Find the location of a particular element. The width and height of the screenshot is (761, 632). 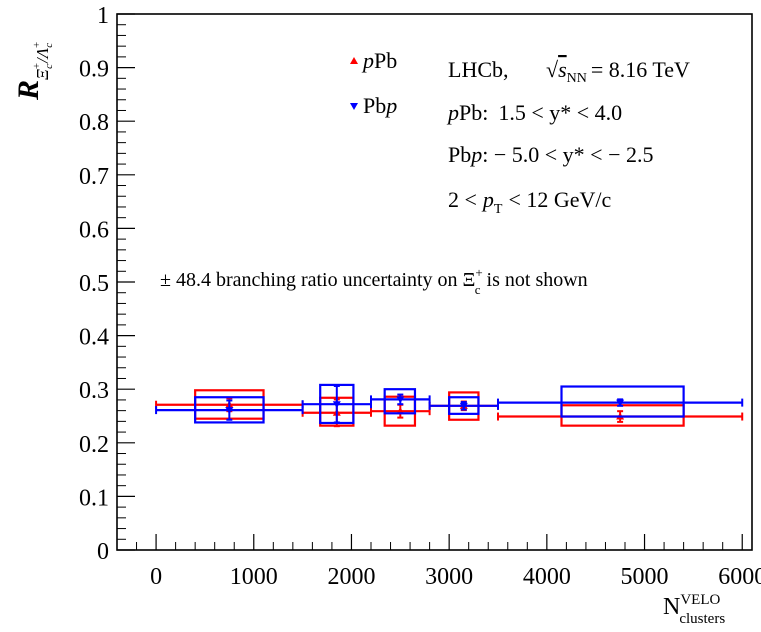

annotation-ppb-range: pPb: 1.5 < y* < 4.0 is located at coordinates (534, 112).